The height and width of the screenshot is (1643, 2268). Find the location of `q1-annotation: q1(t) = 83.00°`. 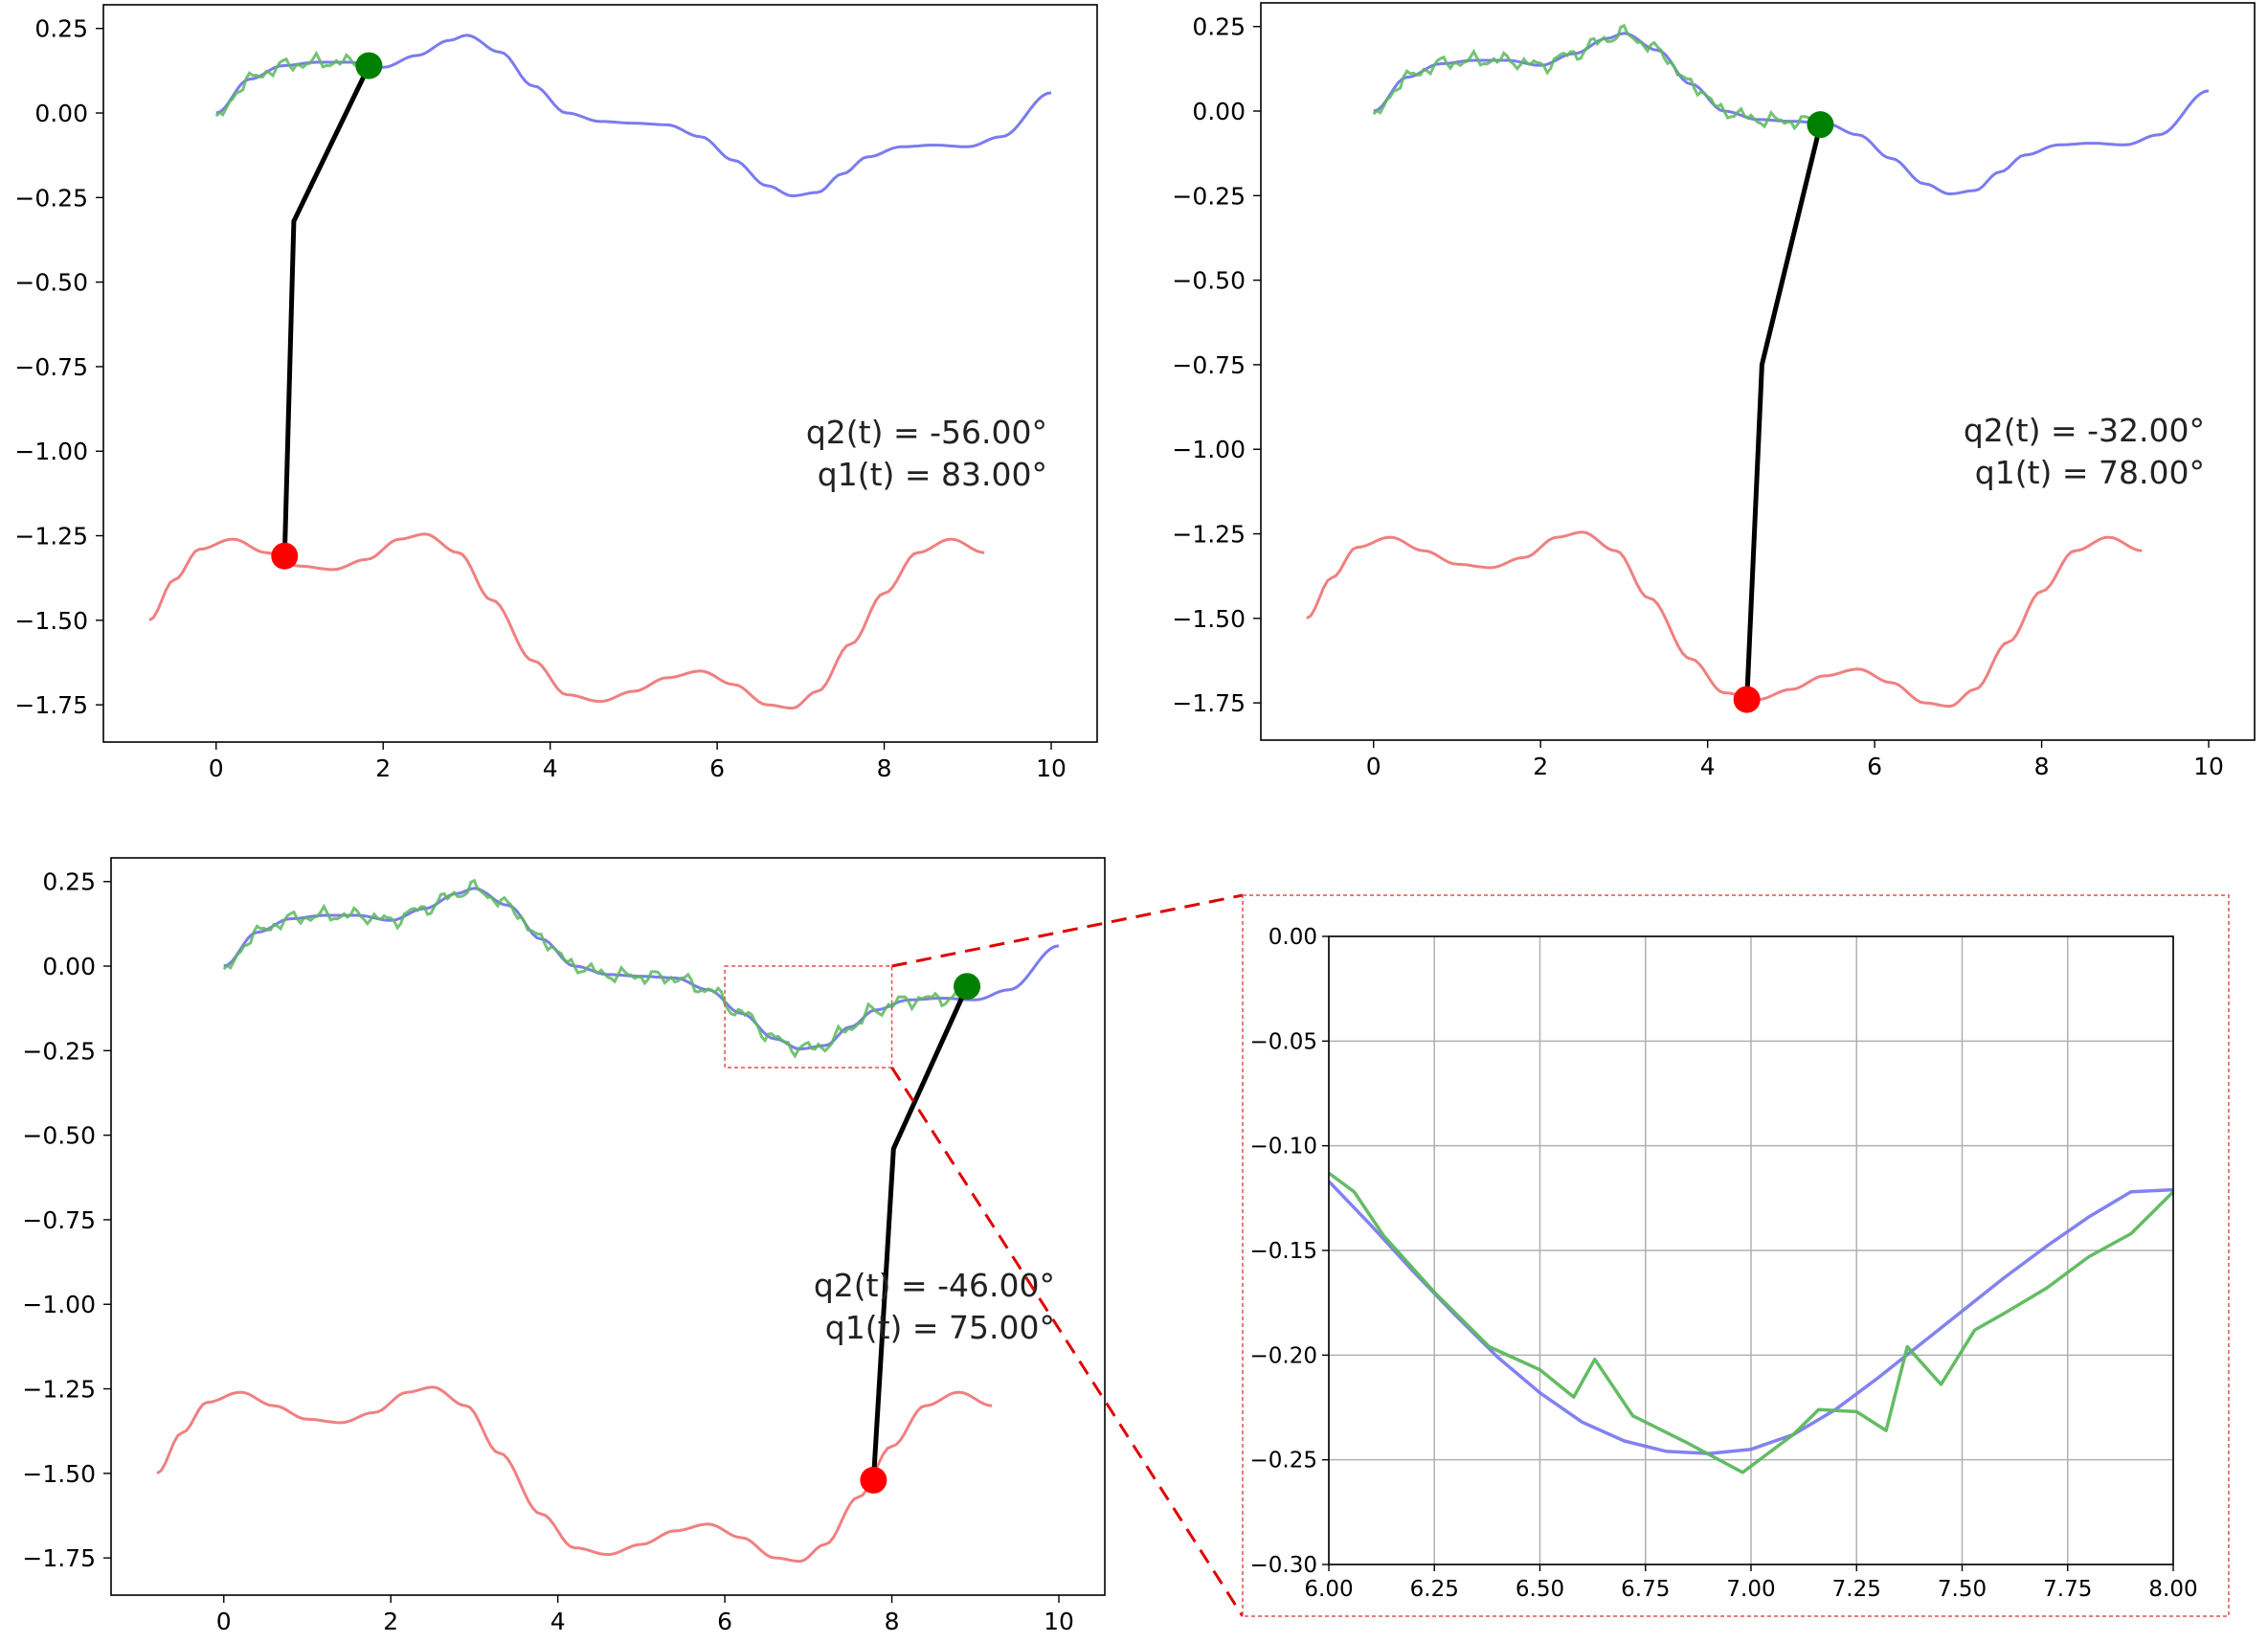

q1-annotation: q1(t) = 83.00° is located at coordinates (932, 474).